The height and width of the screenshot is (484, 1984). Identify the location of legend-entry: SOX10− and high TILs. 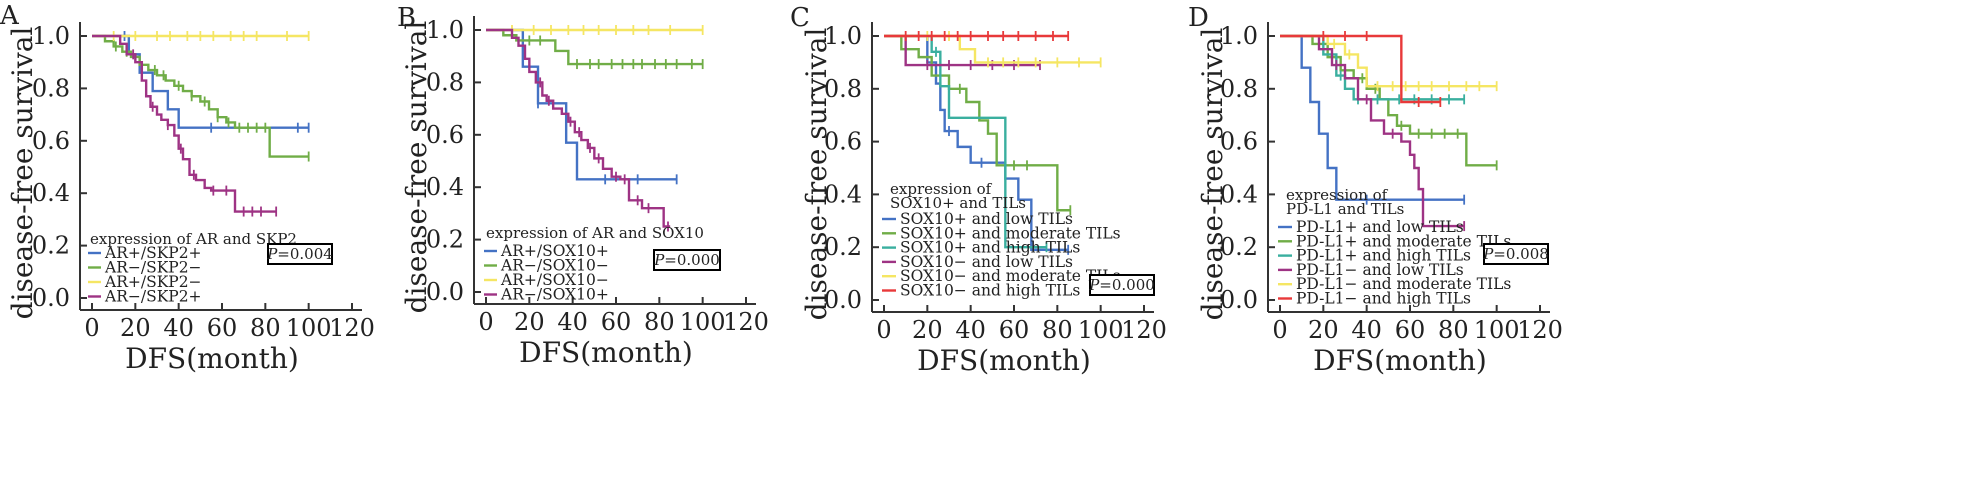
(990, 291).